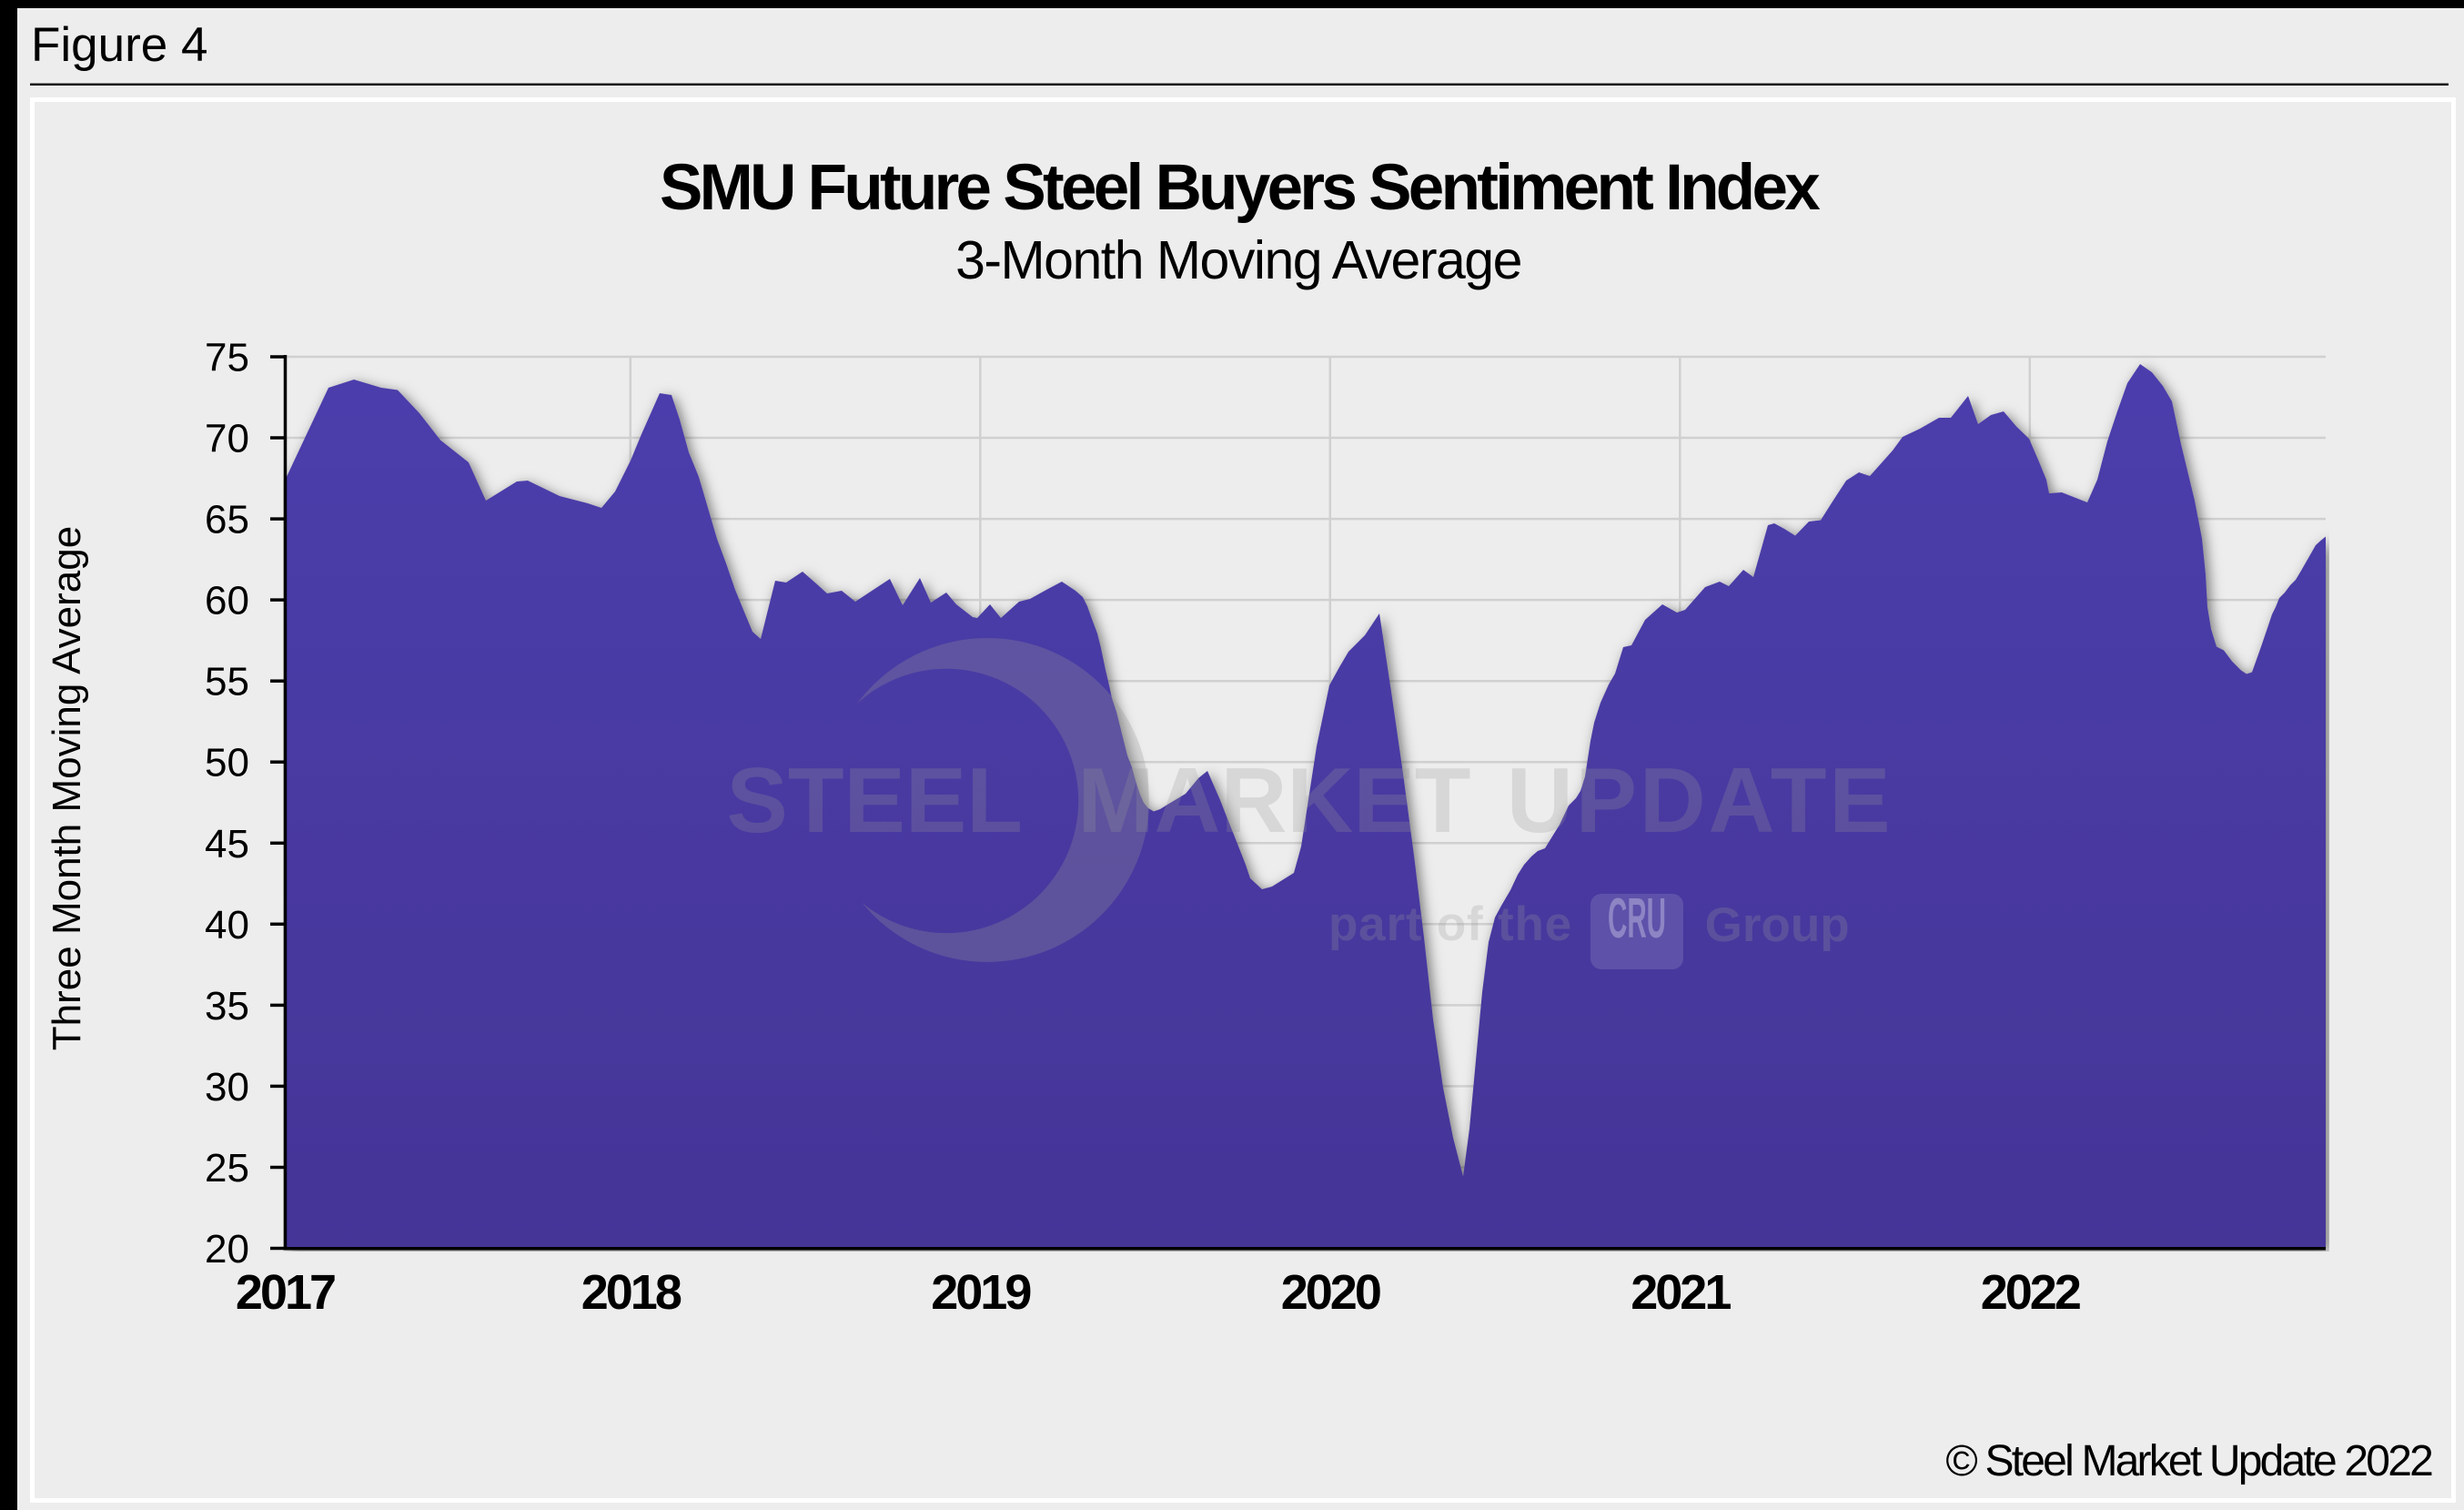 The image size is (2464, 1510). Describe the element at coordinates (1777, 925) in the screenshot. I see `svg-text: Group` at that location.